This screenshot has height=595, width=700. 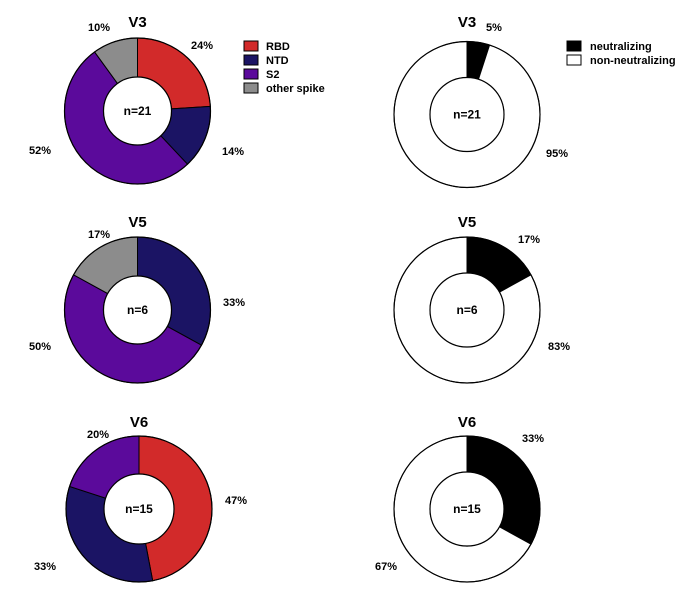 I want to click on slice-label-s2: 50%, so click(x=40, y=347).